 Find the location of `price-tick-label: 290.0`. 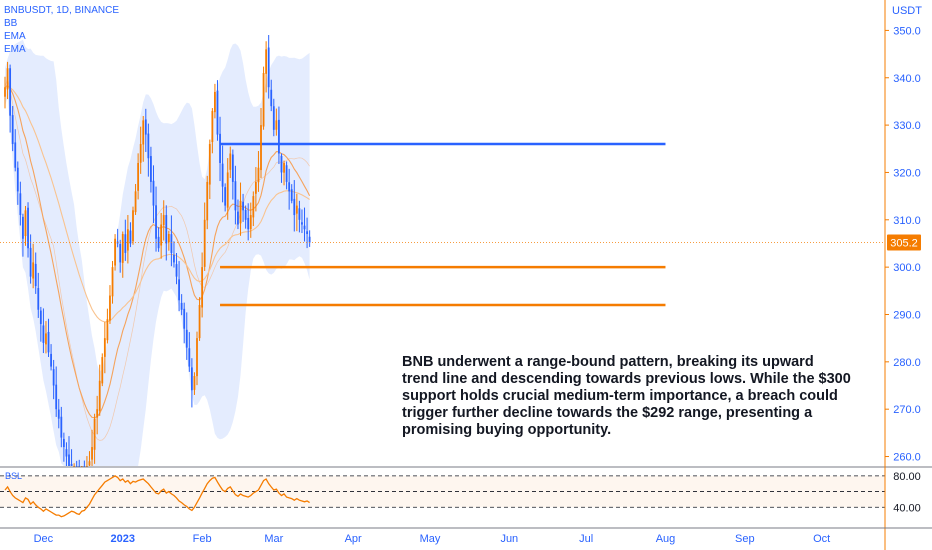

price-tick-label: 290.0 is located at coordinates (907, 315).